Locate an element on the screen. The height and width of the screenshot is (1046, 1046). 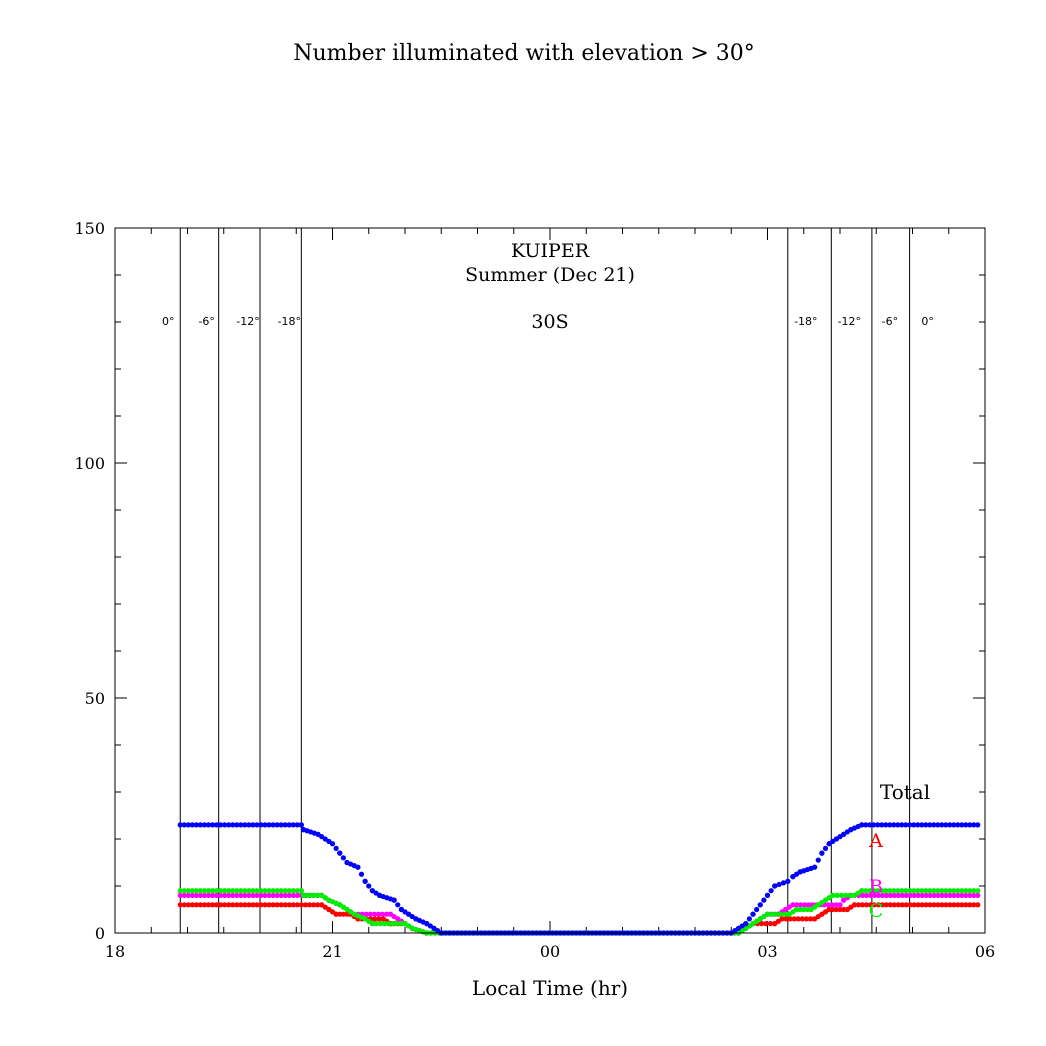
twilight-label: -18° is located at coordinates (289, 321).